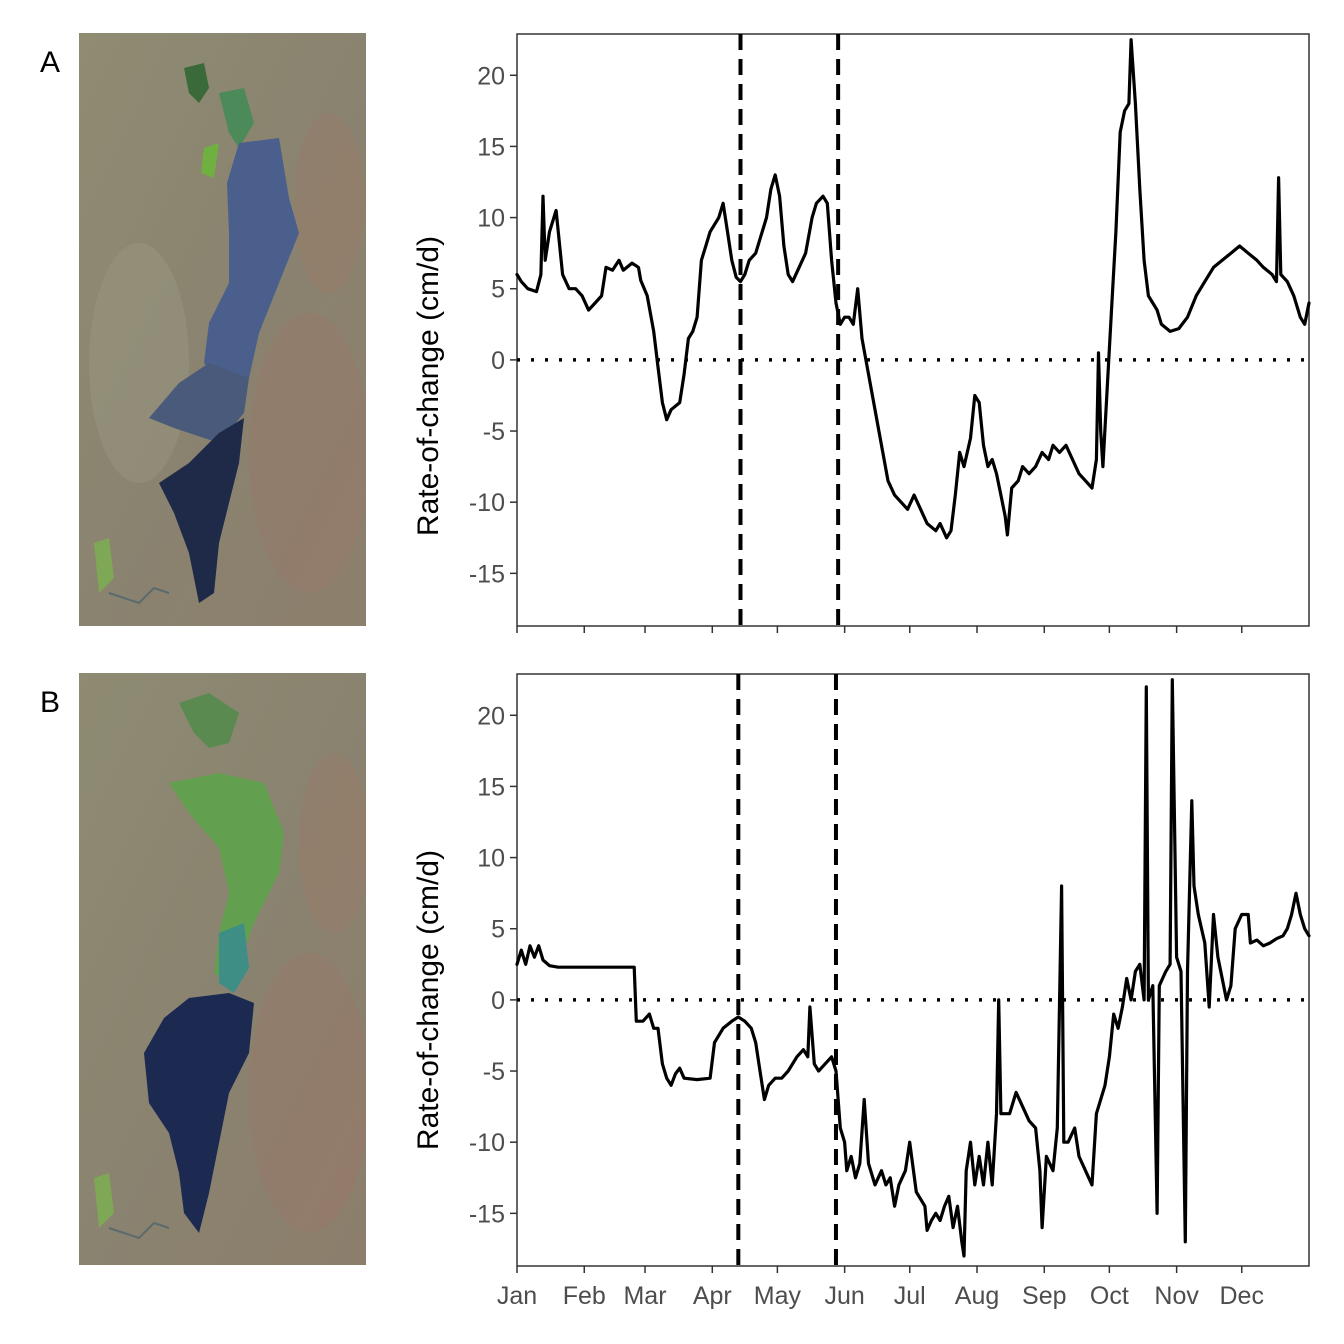 The height and width of the screenshot is (1344, 1344). I want to click on chart-b-y-axis-label: Rate-of-change (cm/d), so click(428, 1000).